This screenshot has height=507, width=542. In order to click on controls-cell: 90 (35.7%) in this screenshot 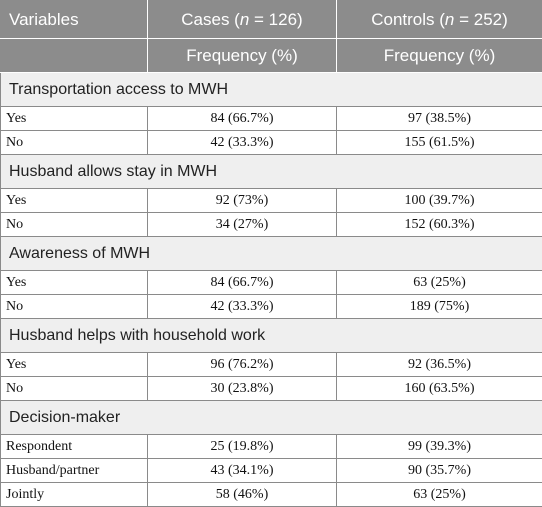, I will do `click(439, 470)`.